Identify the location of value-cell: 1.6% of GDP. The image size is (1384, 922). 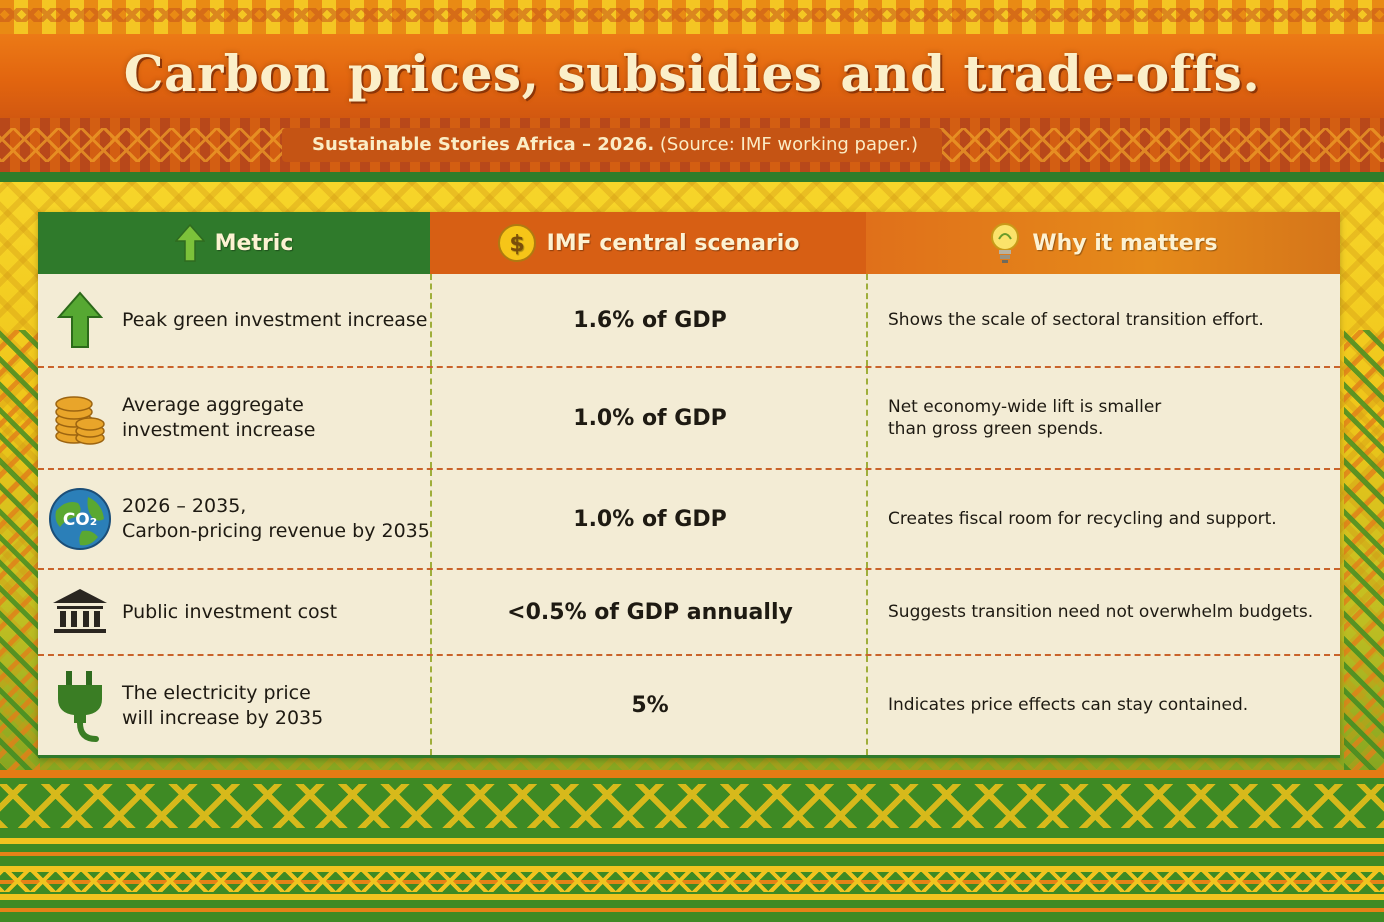
(649, 320).